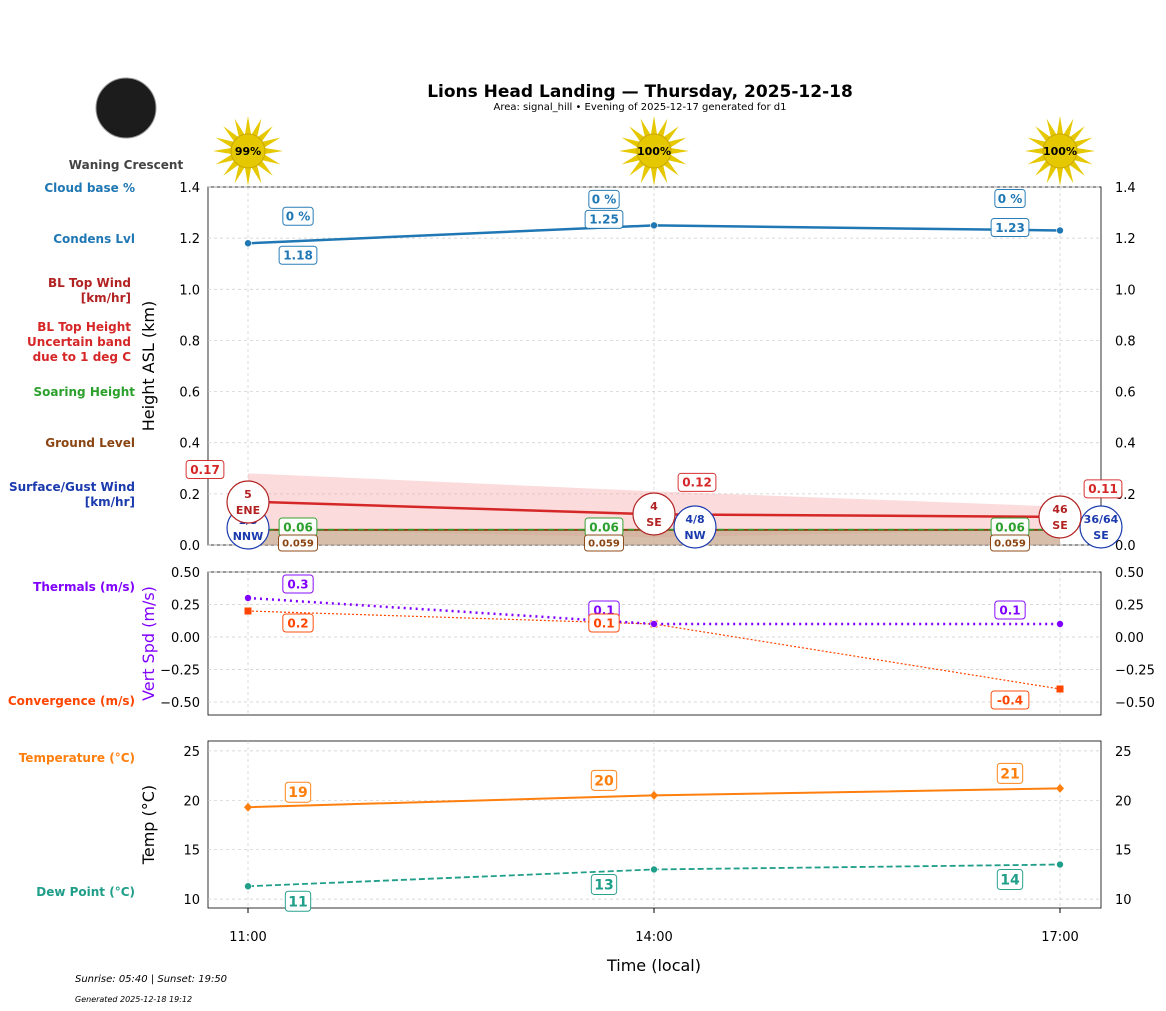  Describe the element at coordinates (1101, 519) in the screenshot. I see `surface-wind-speed: 36/64` at that location.